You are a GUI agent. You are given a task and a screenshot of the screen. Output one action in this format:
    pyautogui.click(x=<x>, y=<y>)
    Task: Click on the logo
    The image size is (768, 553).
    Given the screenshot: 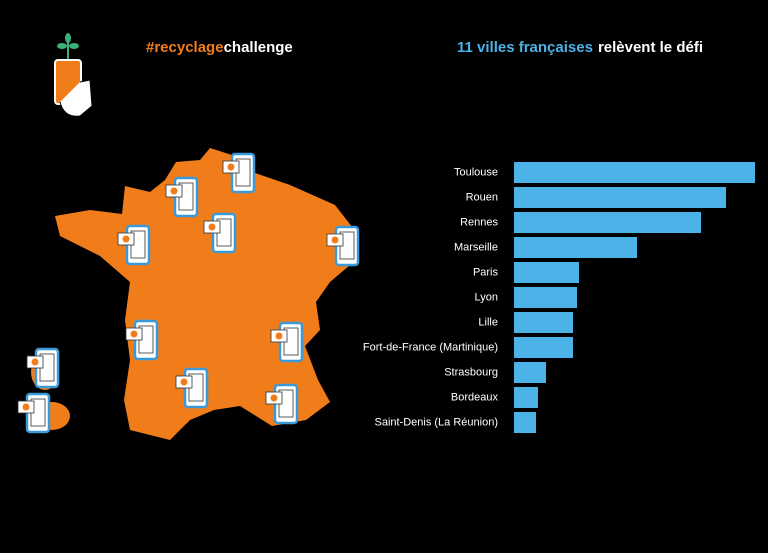 What is the action you would take?
    pyautogui.click(x=73, y=75)
    